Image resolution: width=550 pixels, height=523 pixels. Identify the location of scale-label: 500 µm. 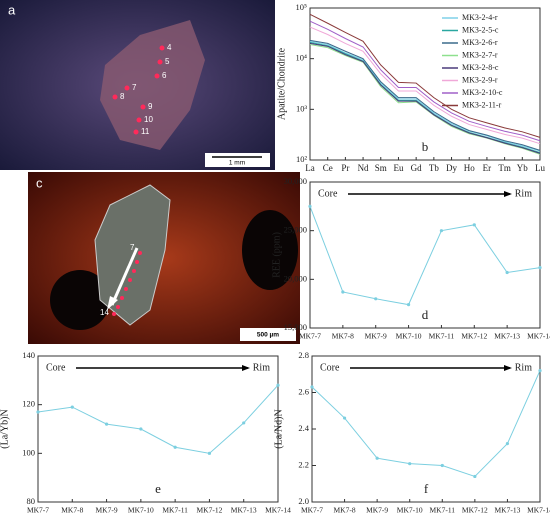
(268, 335).